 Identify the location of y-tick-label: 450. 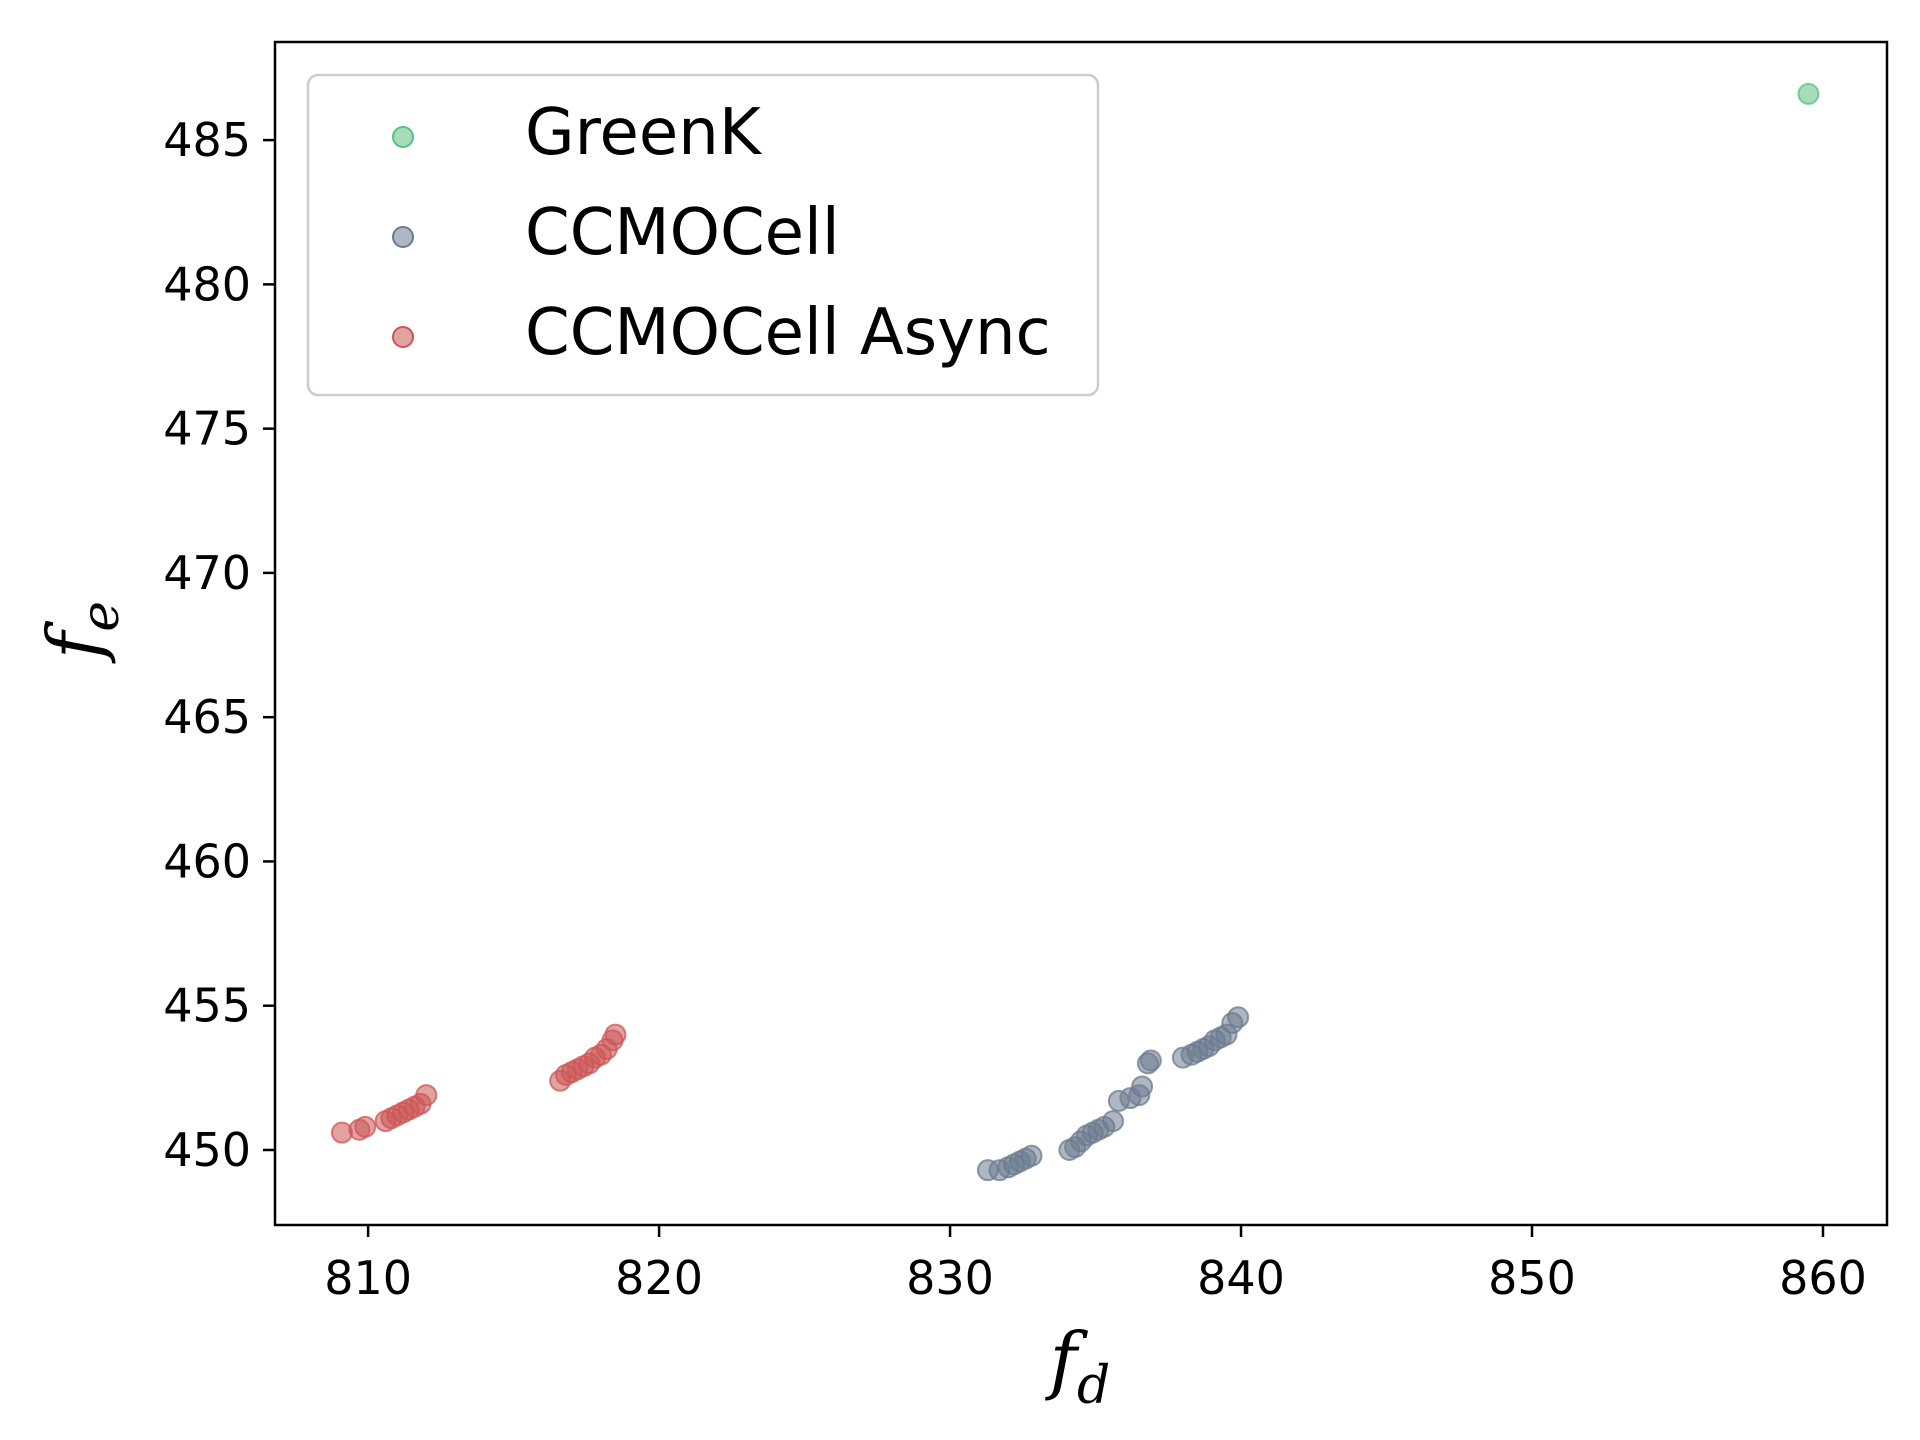
(207, 1150).